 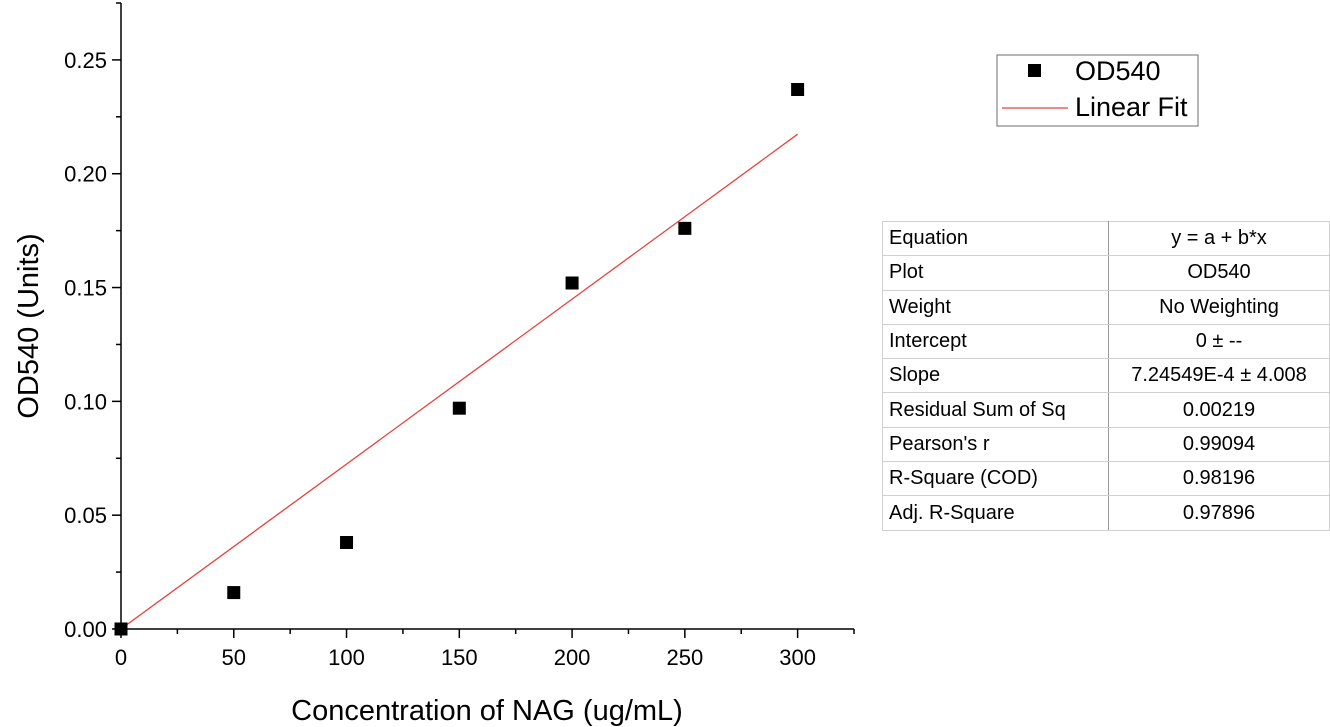 What do you see at coordinates (121, 657) in the screenshot?
I see `x-tick-label: 0` at bounding box center [121, 657].